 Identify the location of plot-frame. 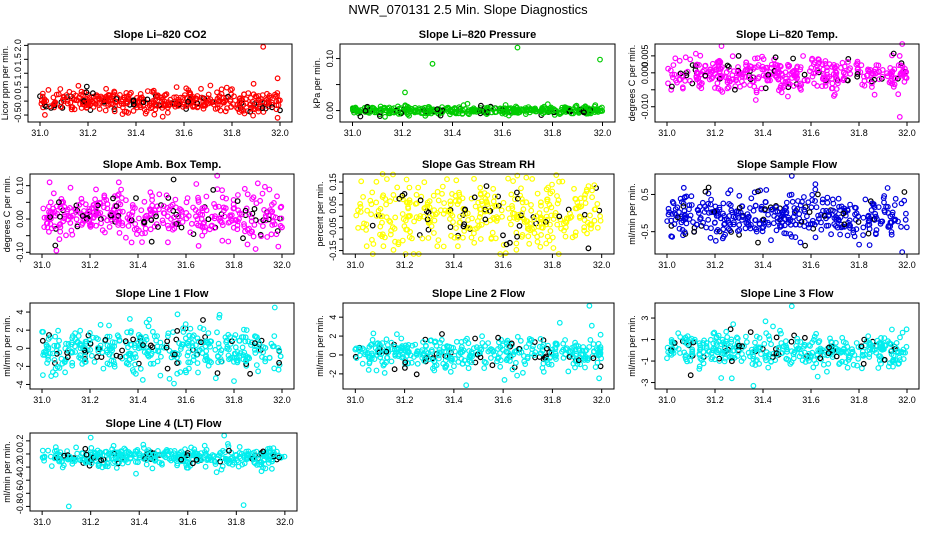
(478, 346).